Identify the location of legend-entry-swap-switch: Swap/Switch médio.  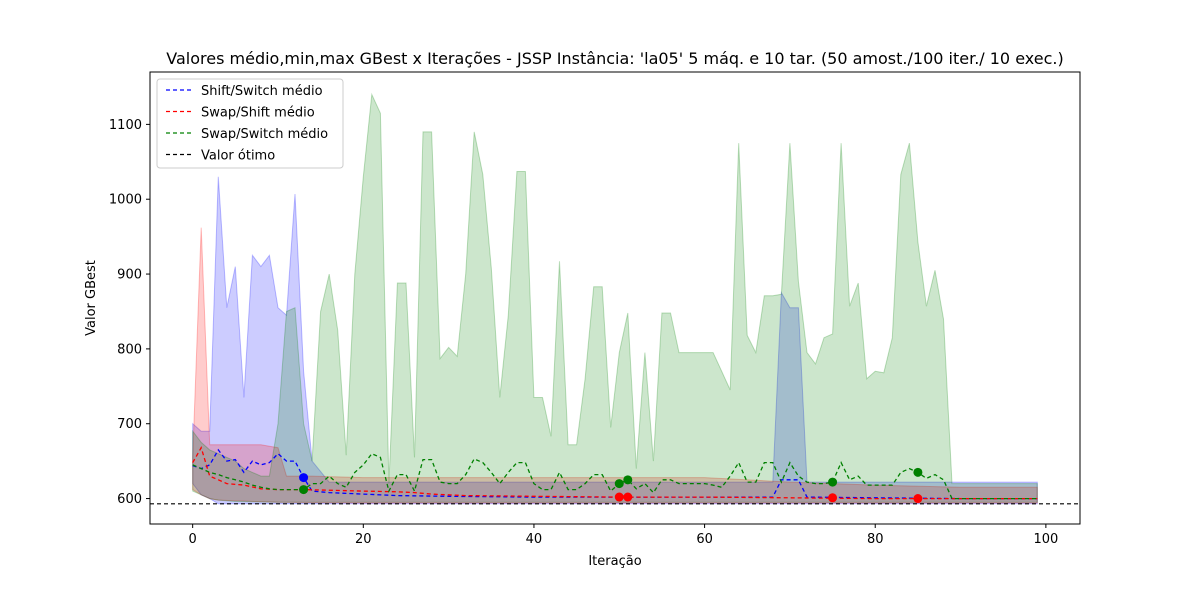
(247, 134).